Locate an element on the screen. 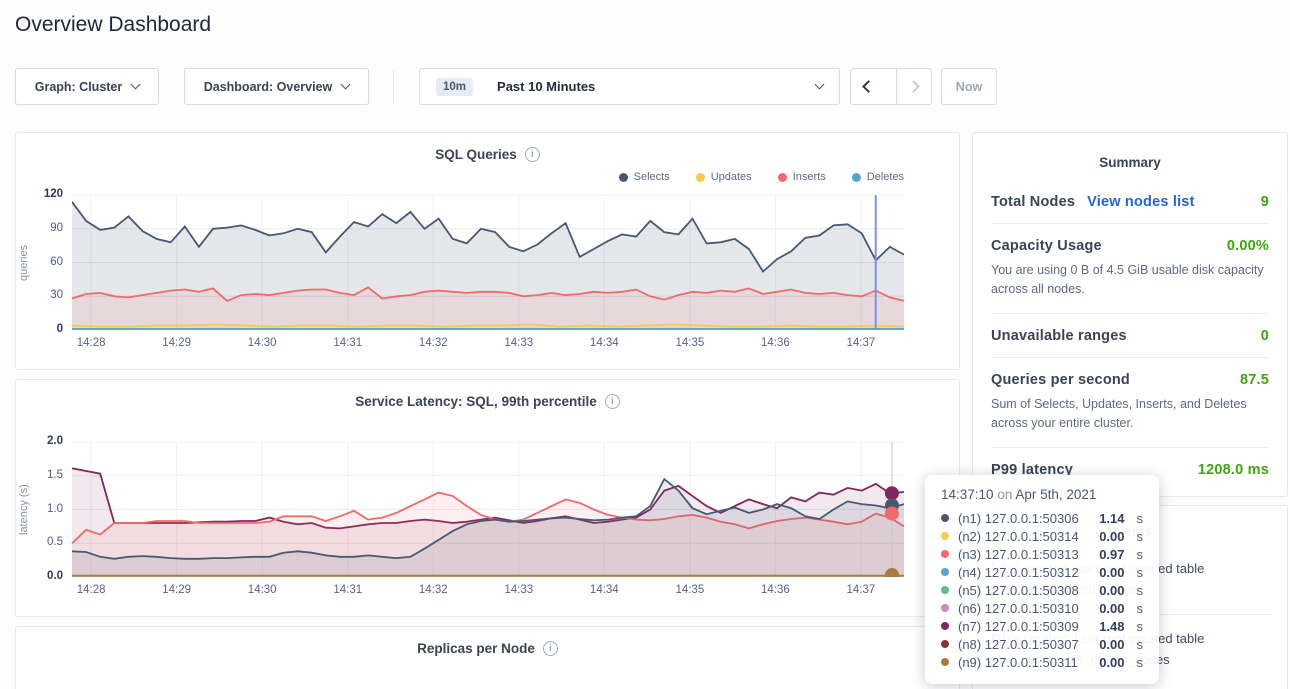 Image resolution: width=1290 pixels, height=689 pixels. summary-row-total-nodes: Total Nodes View nodes list 9 is located at coordinates (1130, 202).